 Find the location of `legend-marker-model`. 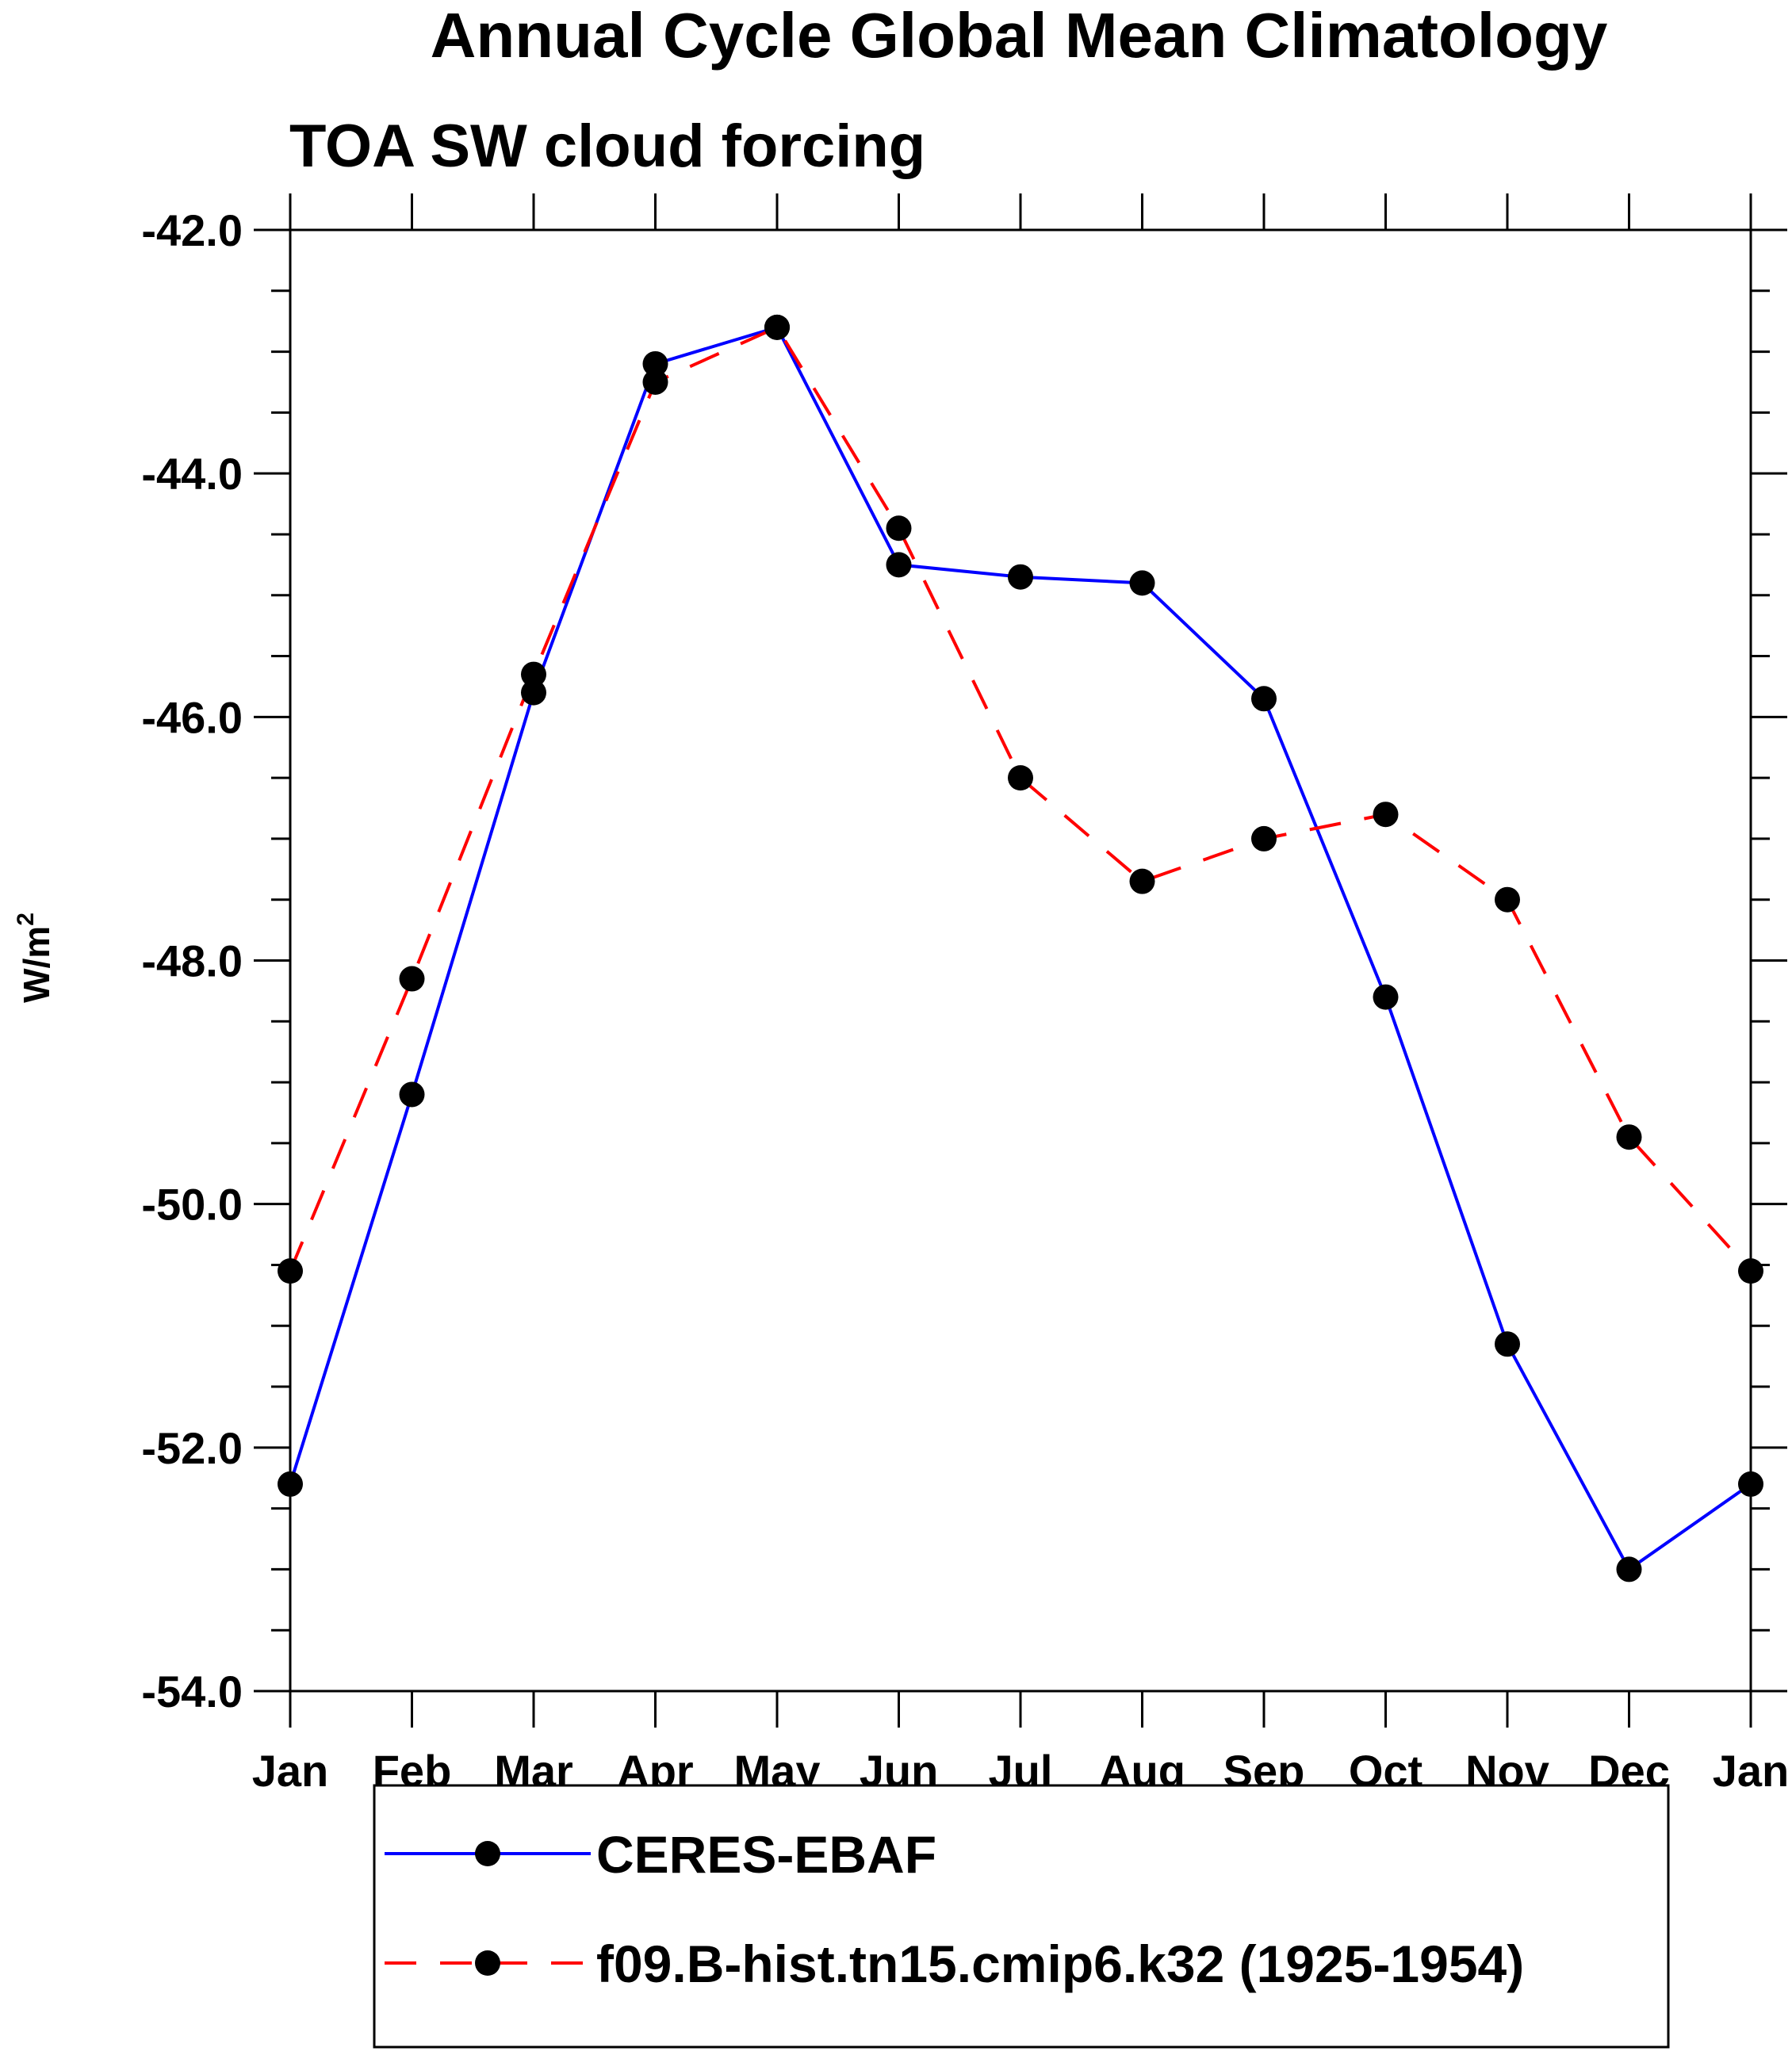

legend-marker-model is located at coordinates (487, 1963).